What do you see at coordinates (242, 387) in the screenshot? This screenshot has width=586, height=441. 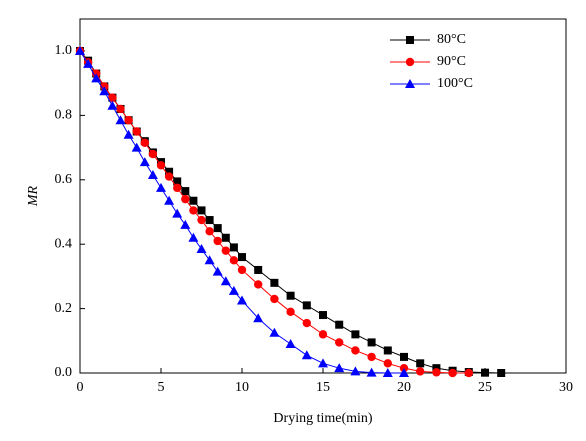 I see `x-tick-label: 10` at bounding box center [242, 387].